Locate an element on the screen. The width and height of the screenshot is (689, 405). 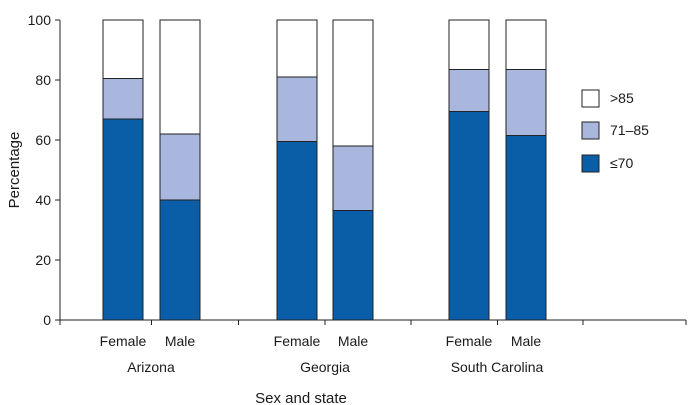
y-tick-label: 60 is located at coordinates (43, 140).